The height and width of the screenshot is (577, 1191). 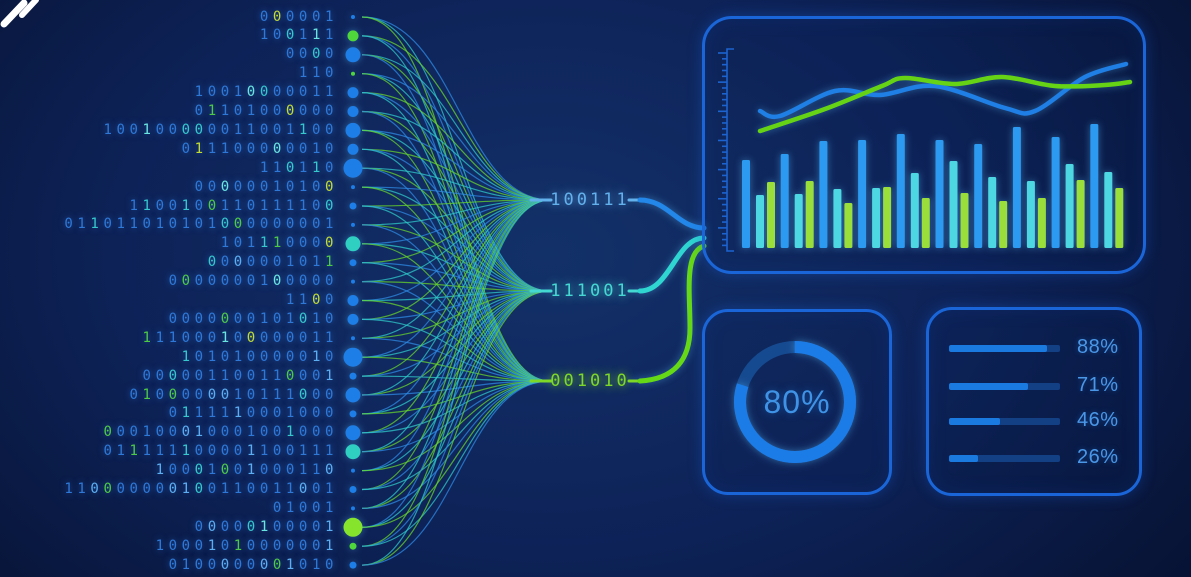 What do you see at coordinates (266, 92) in the screenshot?
I see `binary-row: 10010000011` at bounding box center [266, 92].